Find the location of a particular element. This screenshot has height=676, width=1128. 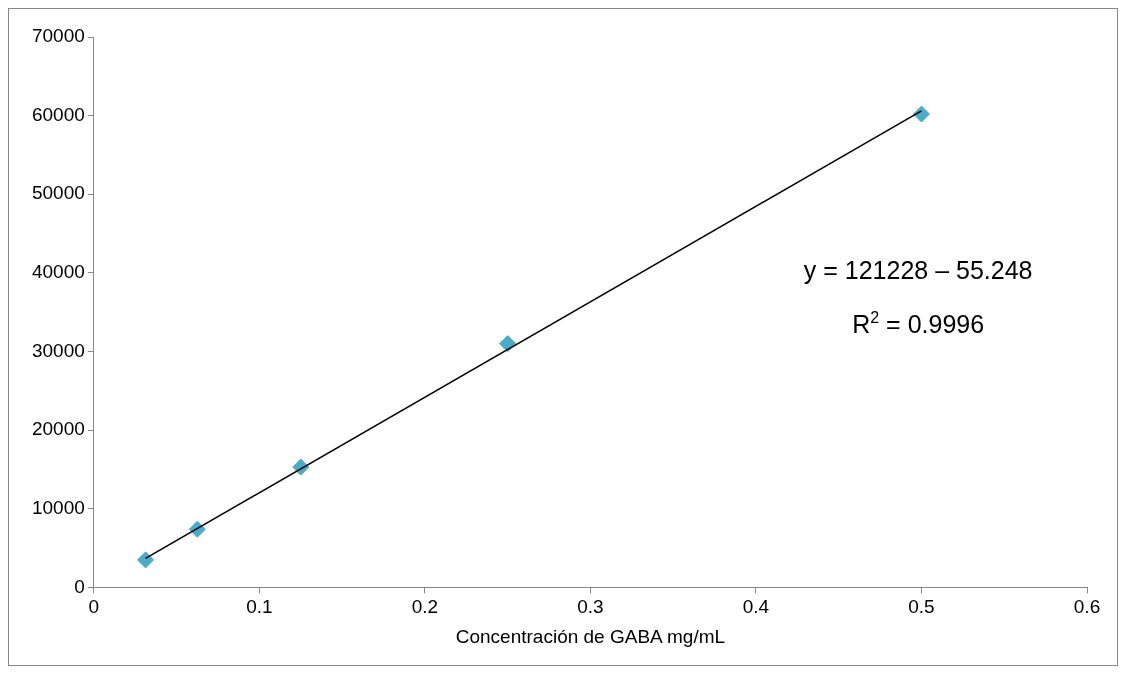

y-tick-label: 70000 is located at coordinates (58, 36).